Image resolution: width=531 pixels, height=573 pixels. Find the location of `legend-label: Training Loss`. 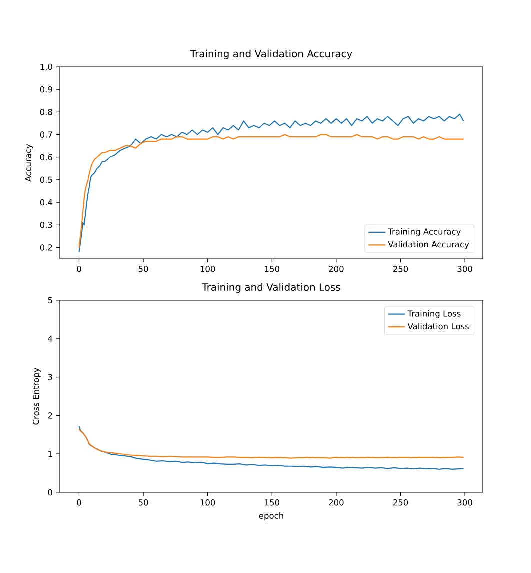

legend-label: Training Loss is located at coordinates (434, 314).